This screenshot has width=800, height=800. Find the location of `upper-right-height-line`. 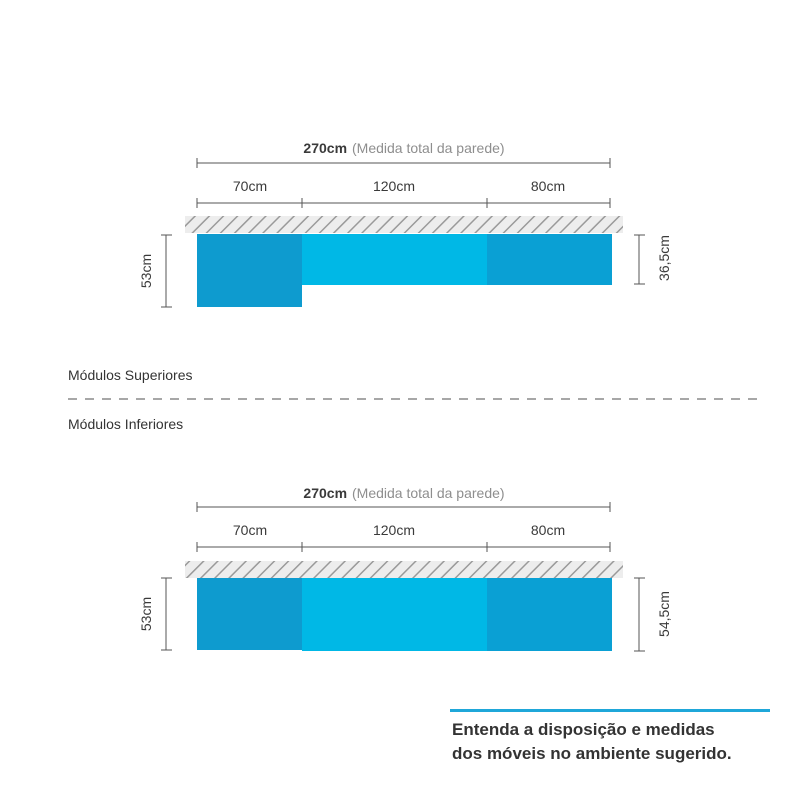

upper-right-height-line is located at coordinates (639, 259).